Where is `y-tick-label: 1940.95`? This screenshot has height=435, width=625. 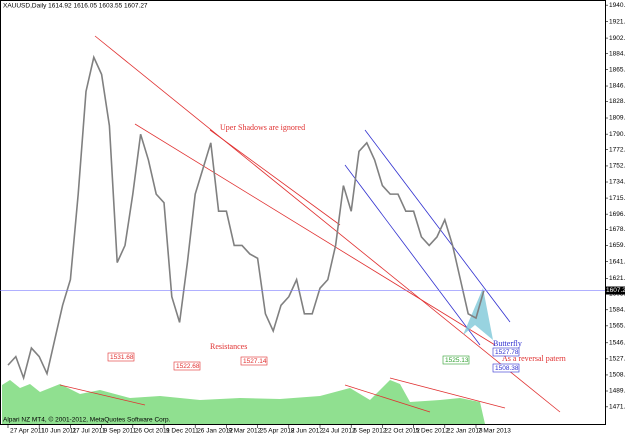 y-tick-label: 1940.95 is located at coordinates (617, 5).